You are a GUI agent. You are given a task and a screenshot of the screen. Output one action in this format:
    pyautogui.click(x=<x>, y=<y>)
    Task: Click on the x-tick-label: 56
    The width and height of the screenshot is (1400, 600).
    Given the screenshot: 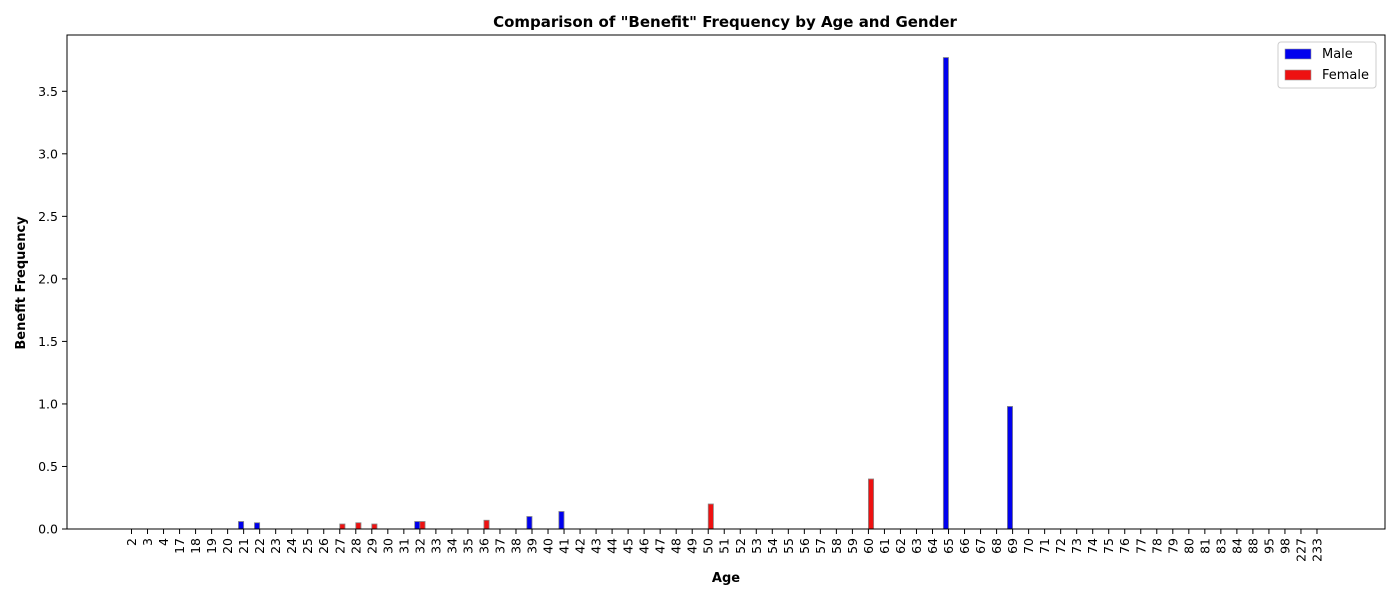 What is the action you would take?
    pyautogui.click(x=804, y=546)
    